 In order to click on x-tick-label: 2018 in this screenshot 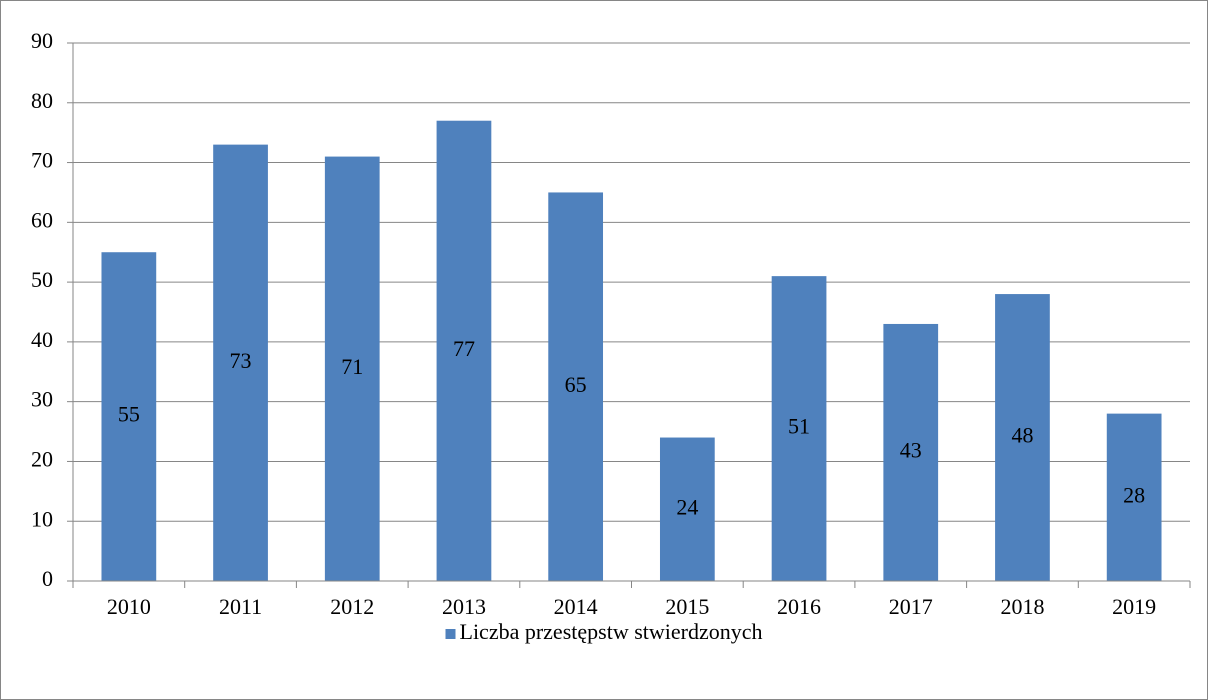, I will do `click(1022, 606)`.